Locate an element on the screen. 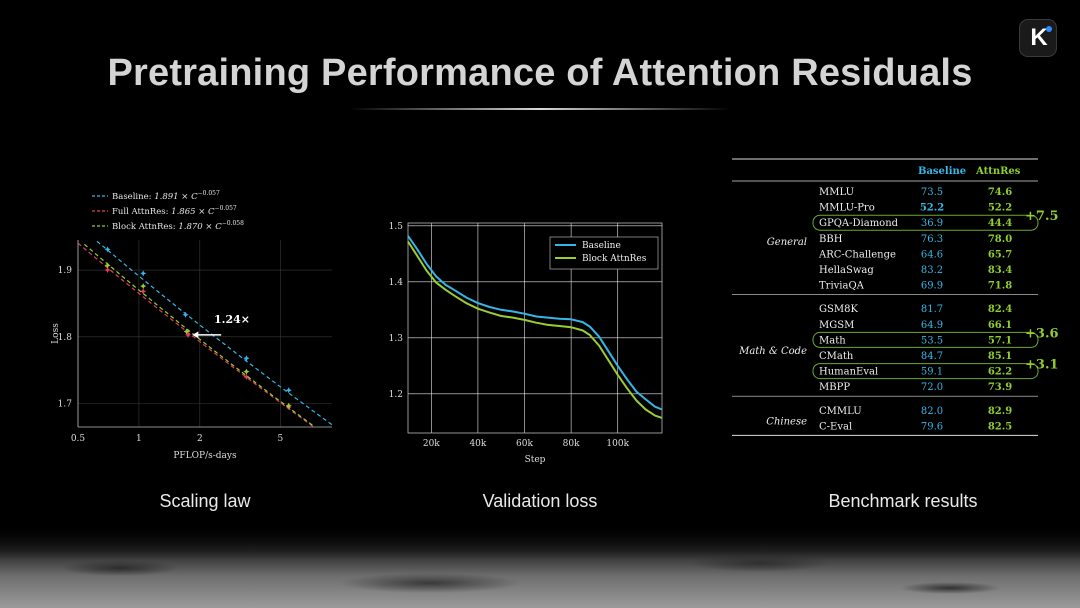 This screenshot has width=1080, height=608. y-tick-label: 1.7 is located at coordinates (65, 405).